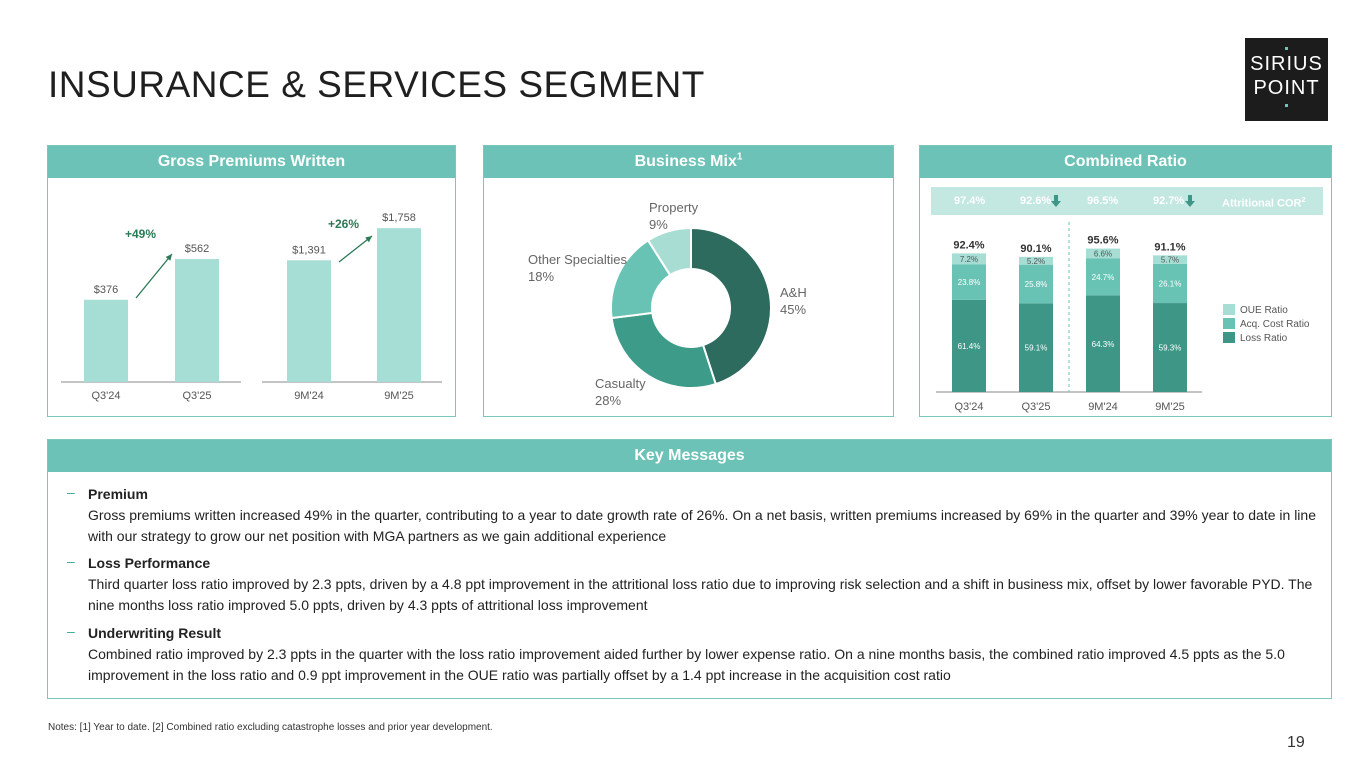 This screenshot has height=767, width=1365. What do you see at coordinates (674, 207) in the screenshot?
I see `pie-label-property-name: Property` at bounding box center [674, 207].